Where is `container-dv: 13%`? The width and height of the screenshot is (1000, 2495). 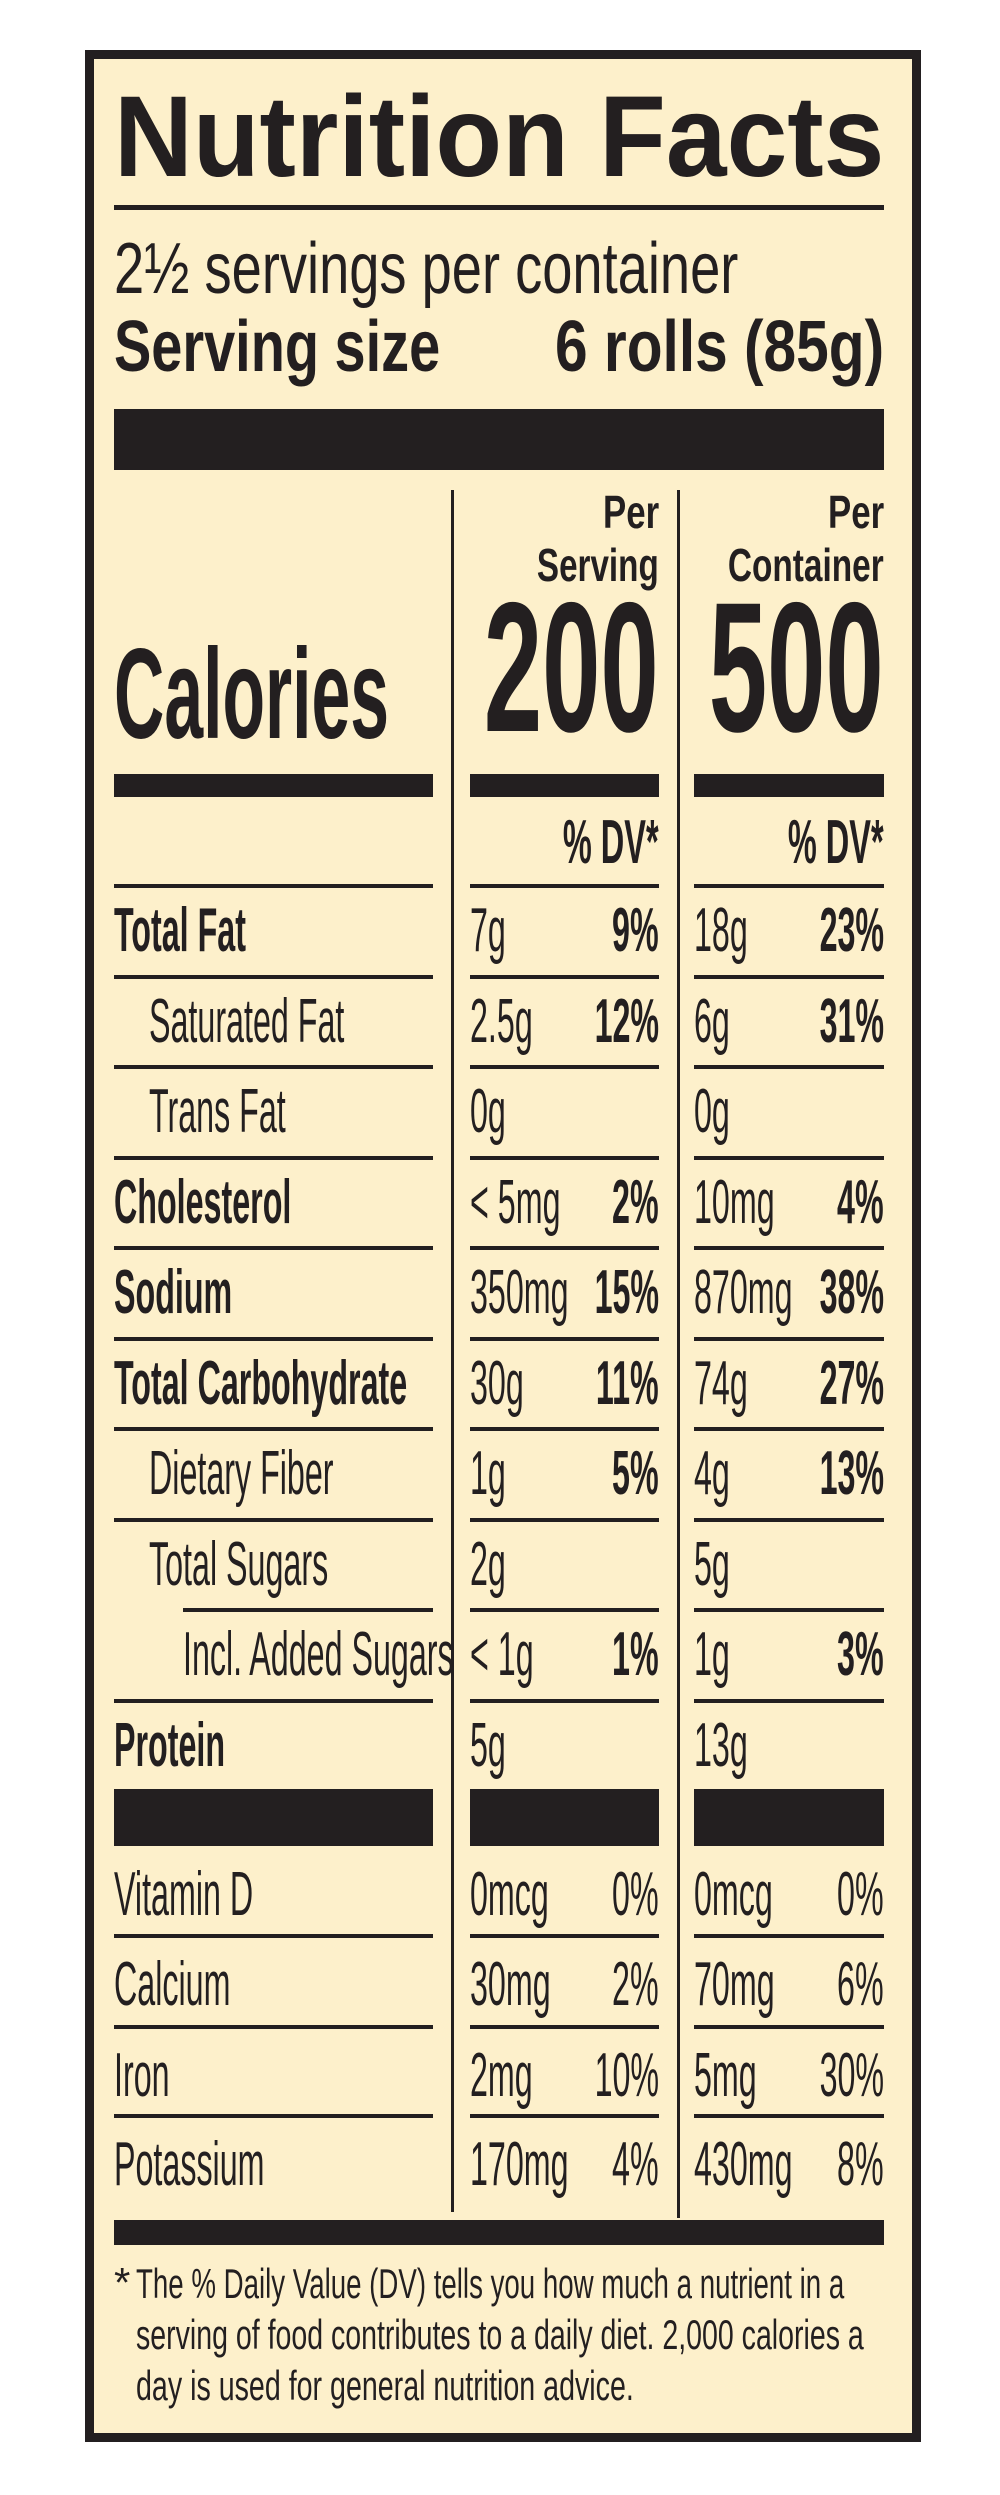 container-dv: 13% is located at coordinates (851, 1473).